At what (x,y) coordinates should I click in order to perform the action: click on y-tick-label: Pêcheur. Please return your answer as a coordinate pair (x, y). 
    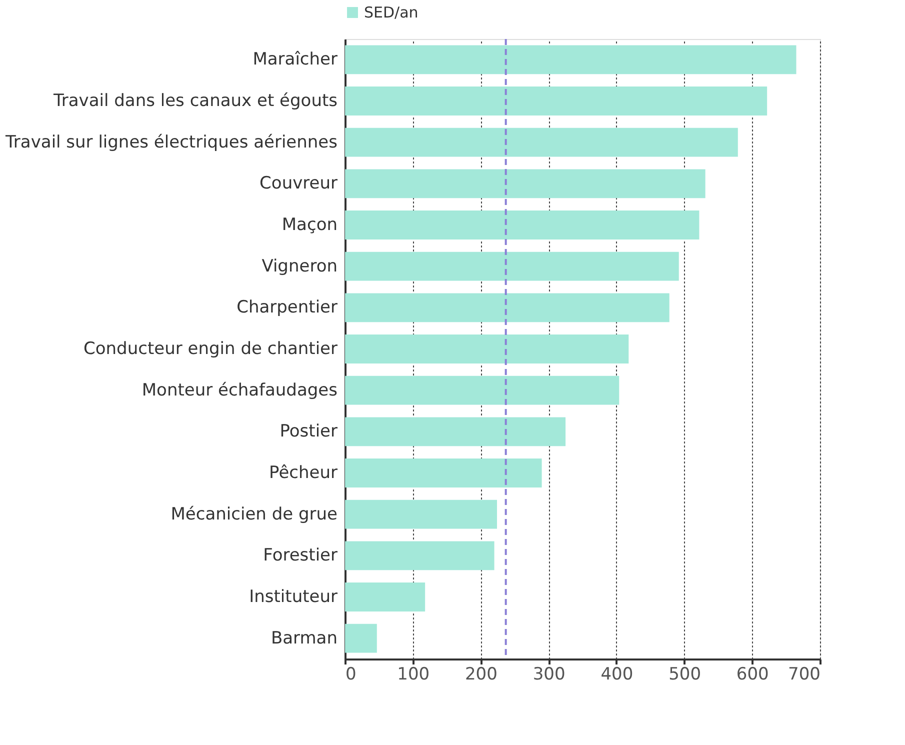
    Looking at the image, I should click on (303, 473).